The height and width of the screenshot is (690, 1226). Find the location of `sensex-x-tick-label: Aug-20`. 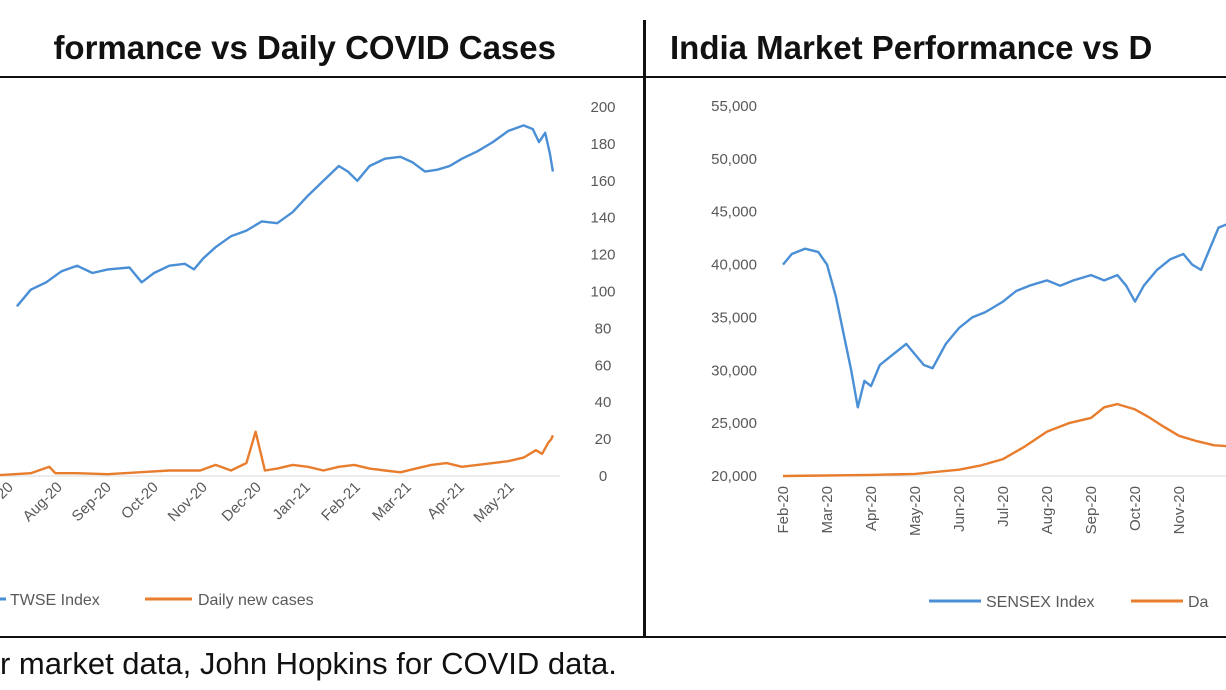

sensex-x-tick-label: Aug-20 is located at coordinates (1047, 510).